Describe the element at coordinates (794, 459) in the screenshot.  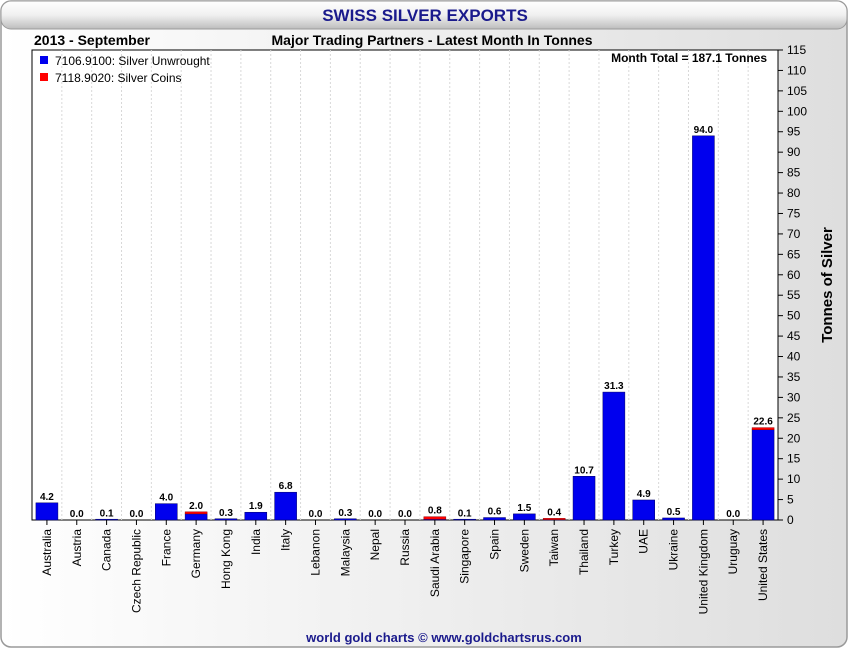
I see `y-tick-label: 15` at that location.